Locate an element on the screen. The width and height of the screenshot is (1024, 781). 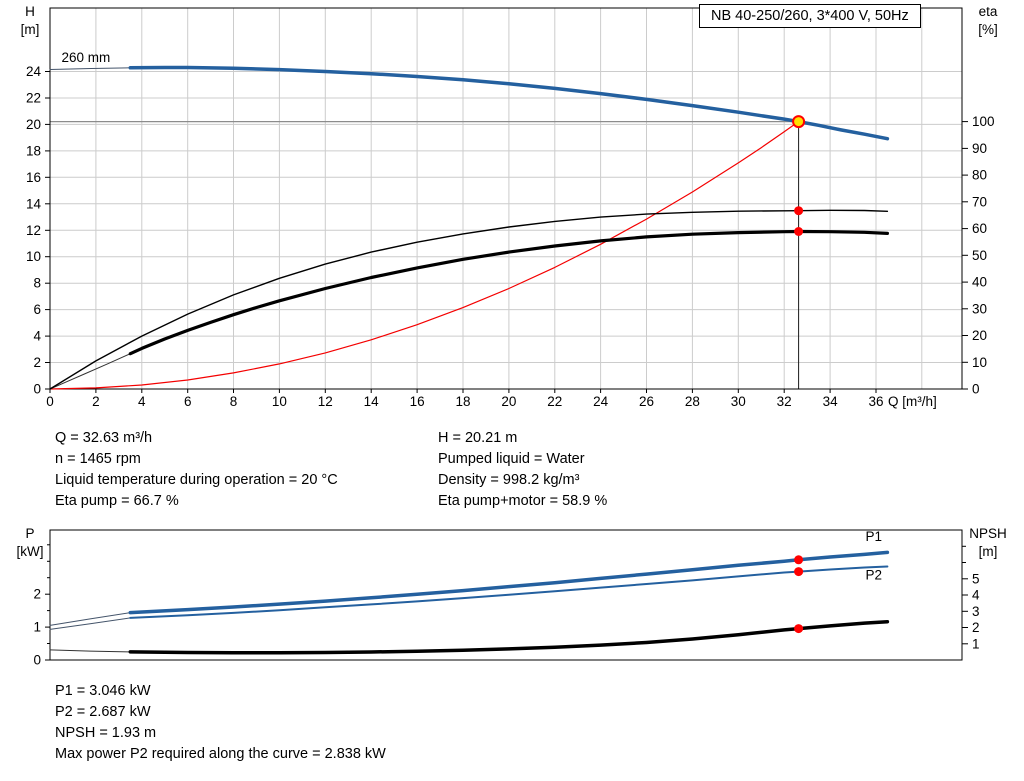
p2-curve-lead is located at coordinates (90, 623).